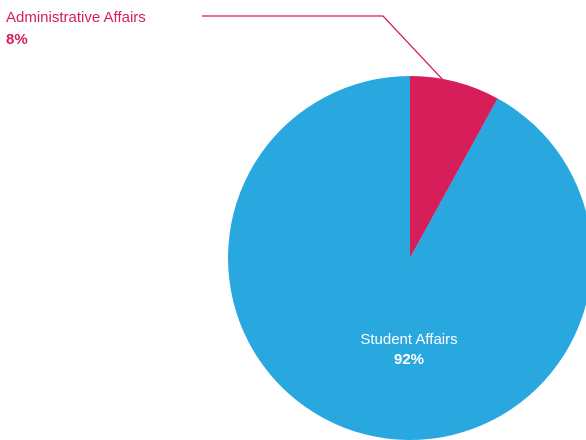 This screenshot has width=586, height=440. What do you see at coordinates (408, 339) in the screenshot?
I see `slice-label-student-affairs: Student Affairs` at bounding box center [408, 339].